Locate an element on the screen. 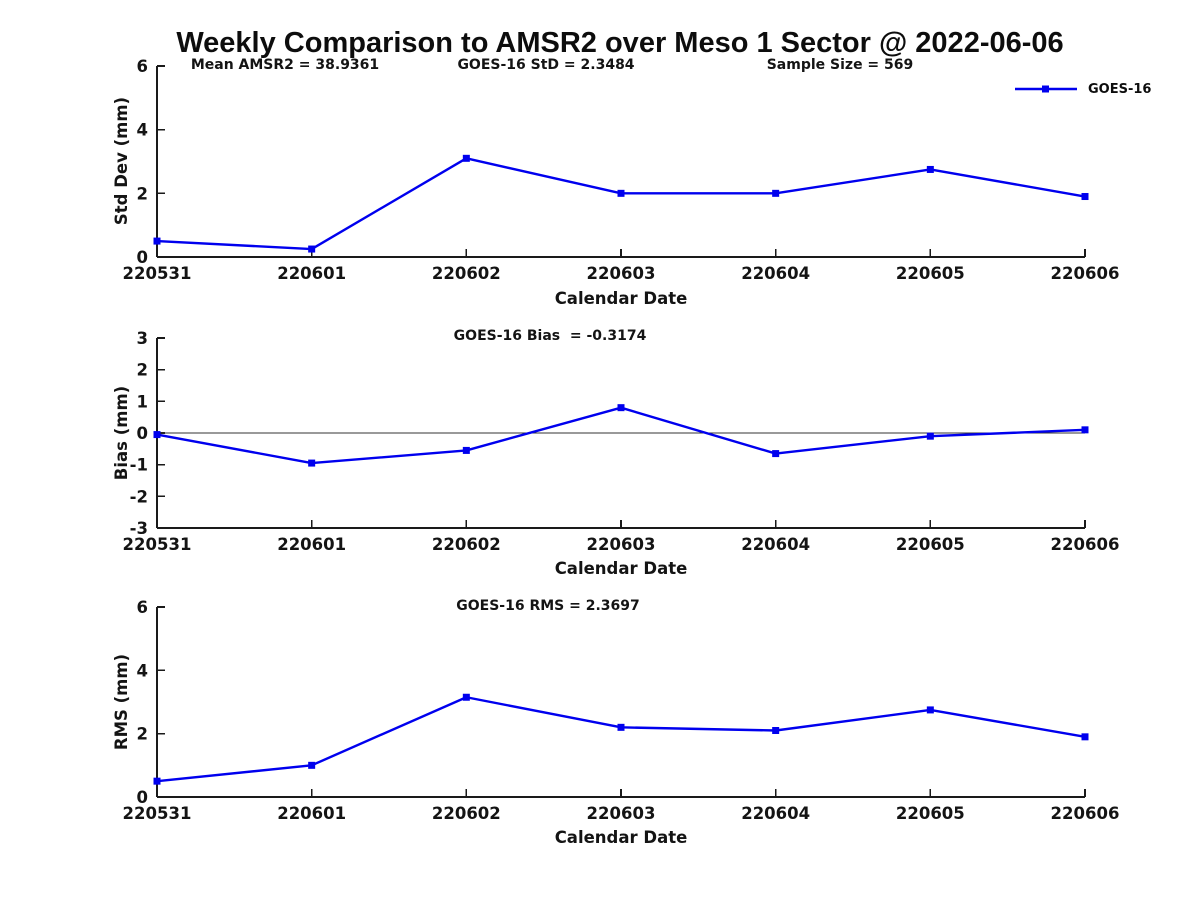  y-tick-label: 1 is located at coordinates (142, 401).